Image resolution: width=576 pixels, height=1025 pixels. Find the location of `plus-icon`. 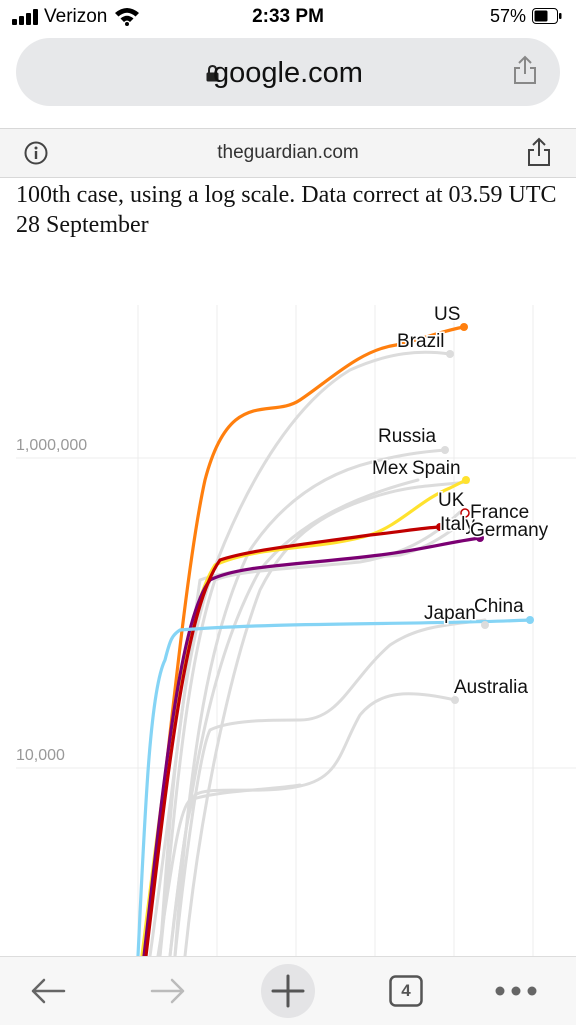

plus-icon is located at coordinates (288, 991).